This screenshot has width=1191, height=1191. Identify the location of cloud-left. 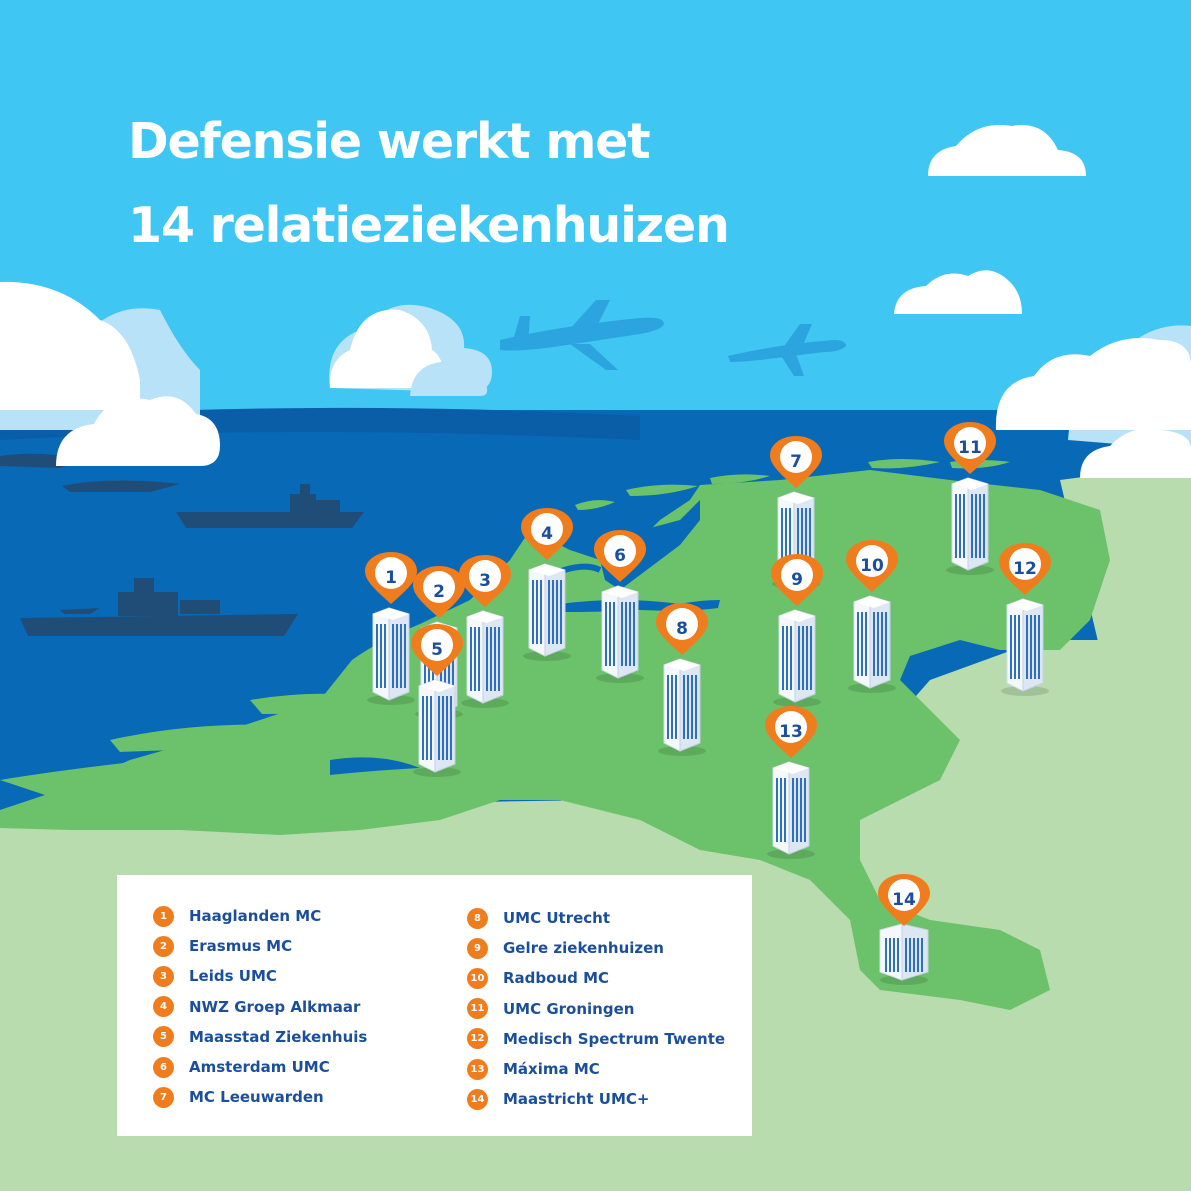
(100, 355).